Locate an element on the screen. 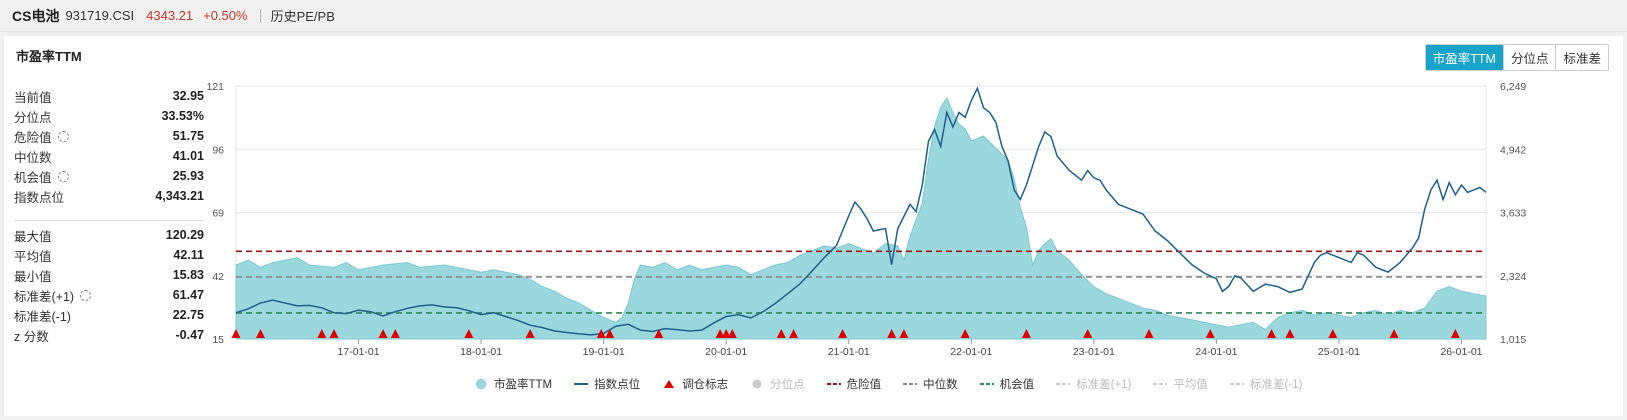 Image resolution: width=1627 pixels, height=420 pixels. stat-value: 33.53% is located at coordinates (182, 116).